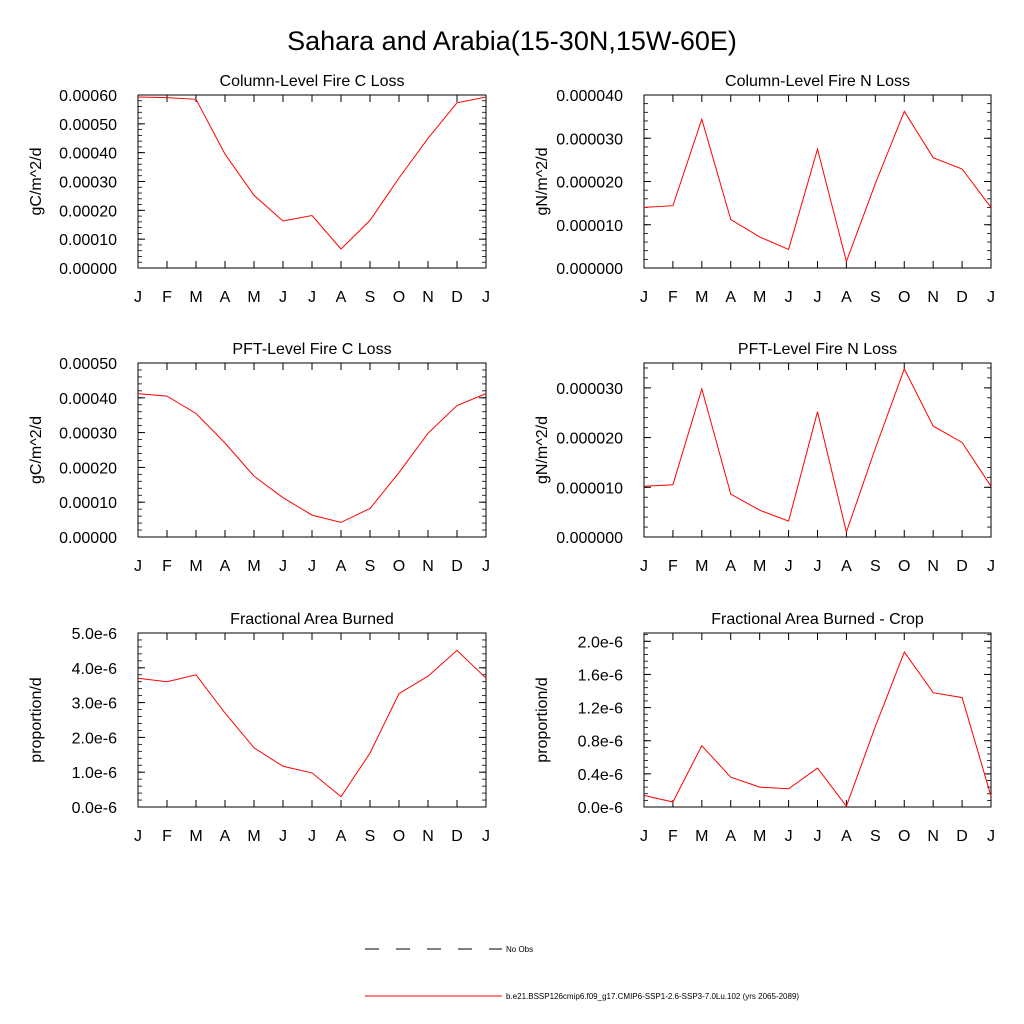  Describe the element at coordinates (94, 773) in the screenshot. I see `y-tick-label: 1.0e-6` at that location.